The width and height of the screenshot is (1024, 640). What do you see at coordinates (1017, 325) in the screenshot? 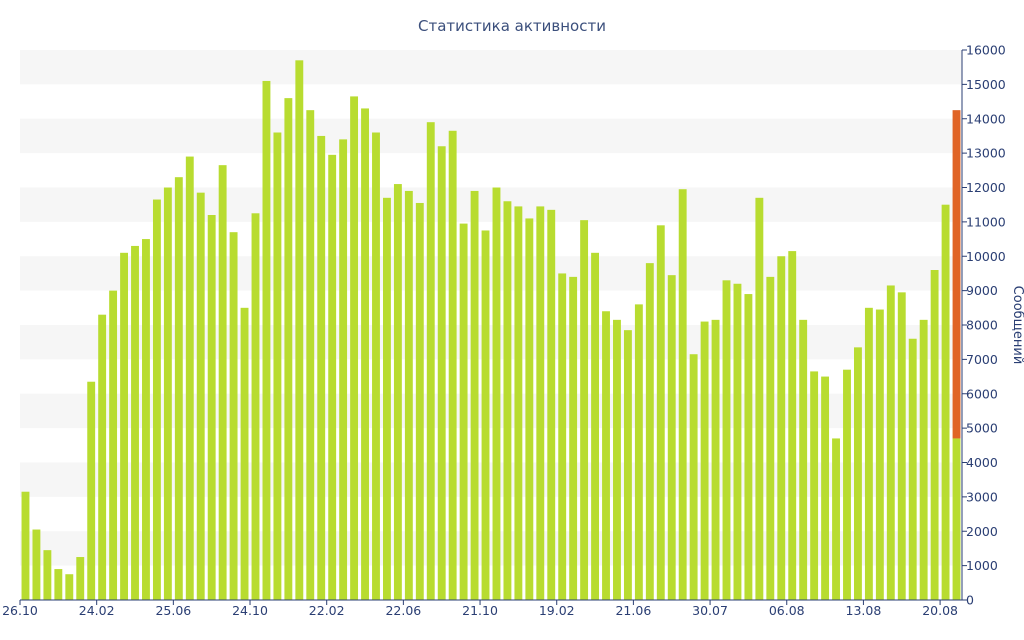
I see `y-axis-title: Сообщений` at bounding box center [1017, 325].